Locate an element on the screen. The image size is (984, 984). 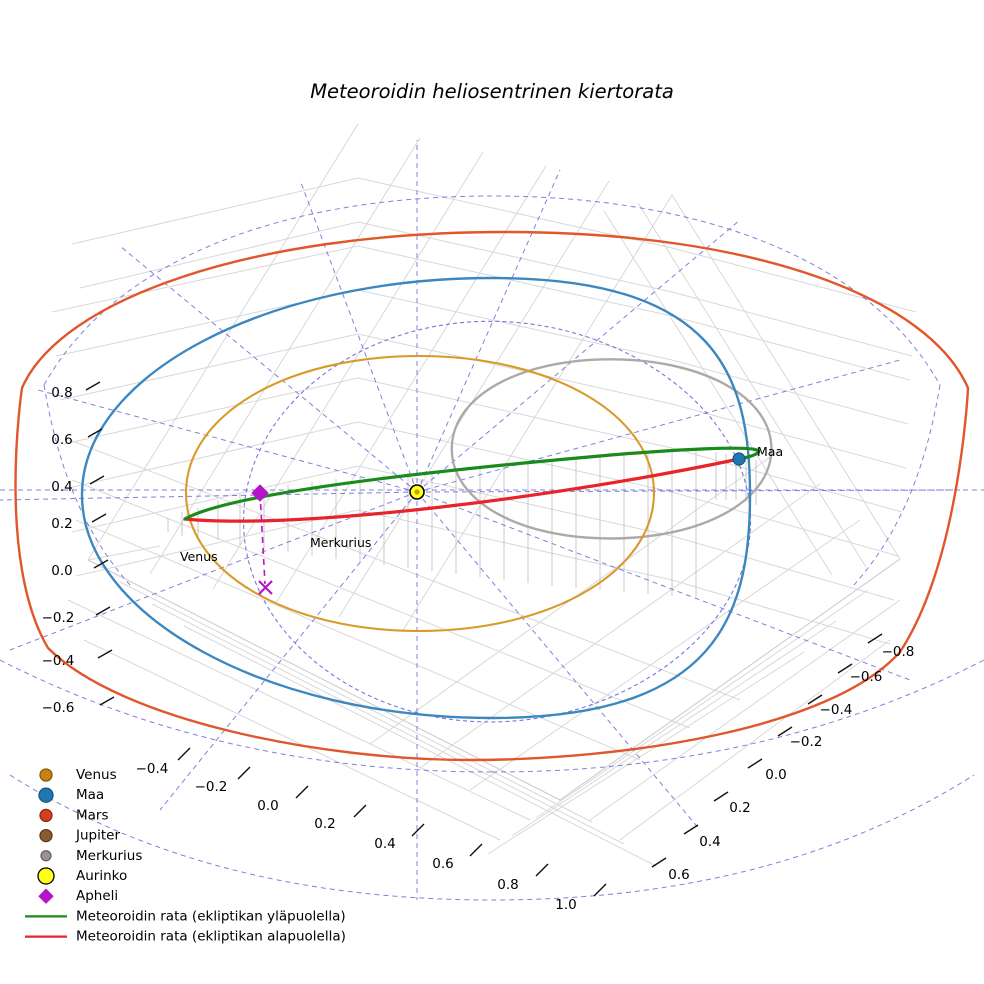
tick-label-z-6: −0.4 is located at coordinates (58, 661).